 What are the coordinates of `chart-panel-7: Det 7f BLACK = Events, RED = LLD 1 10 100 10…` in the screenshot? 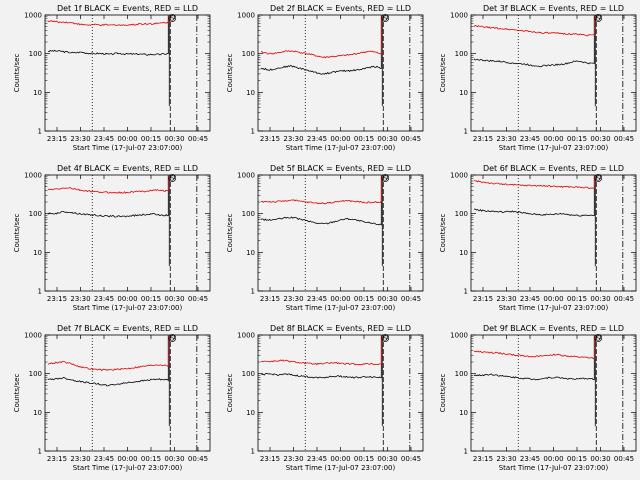 It's located at (112, 398).